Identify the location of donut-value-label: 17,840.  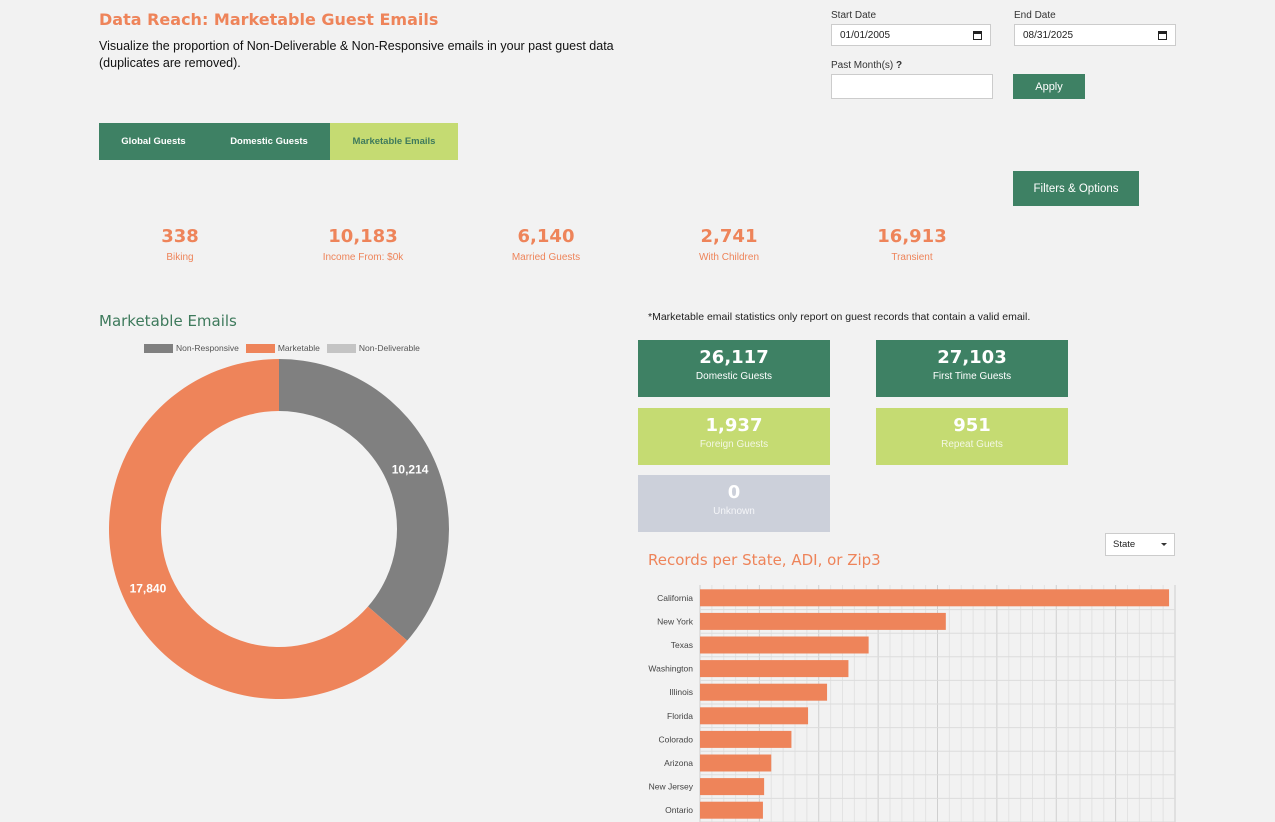
(148, 589).